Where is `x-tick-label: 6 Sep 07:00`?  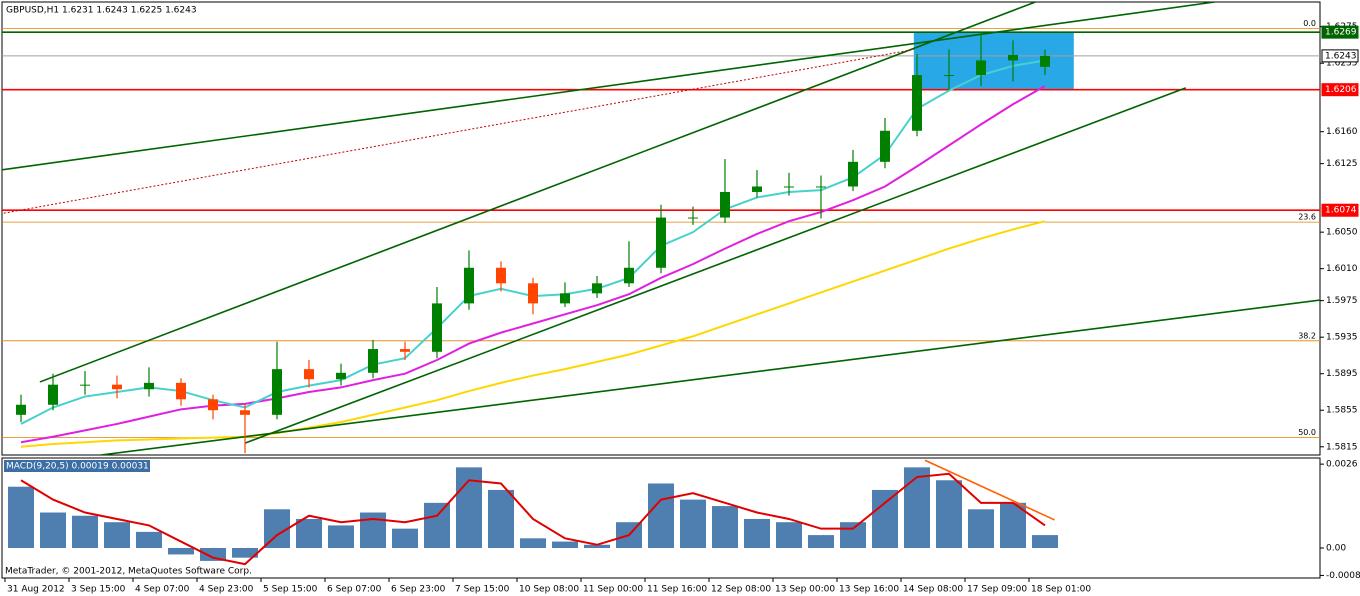 x-tick-label: 6 Sep 07:00 is located at coordinates (354, 590).